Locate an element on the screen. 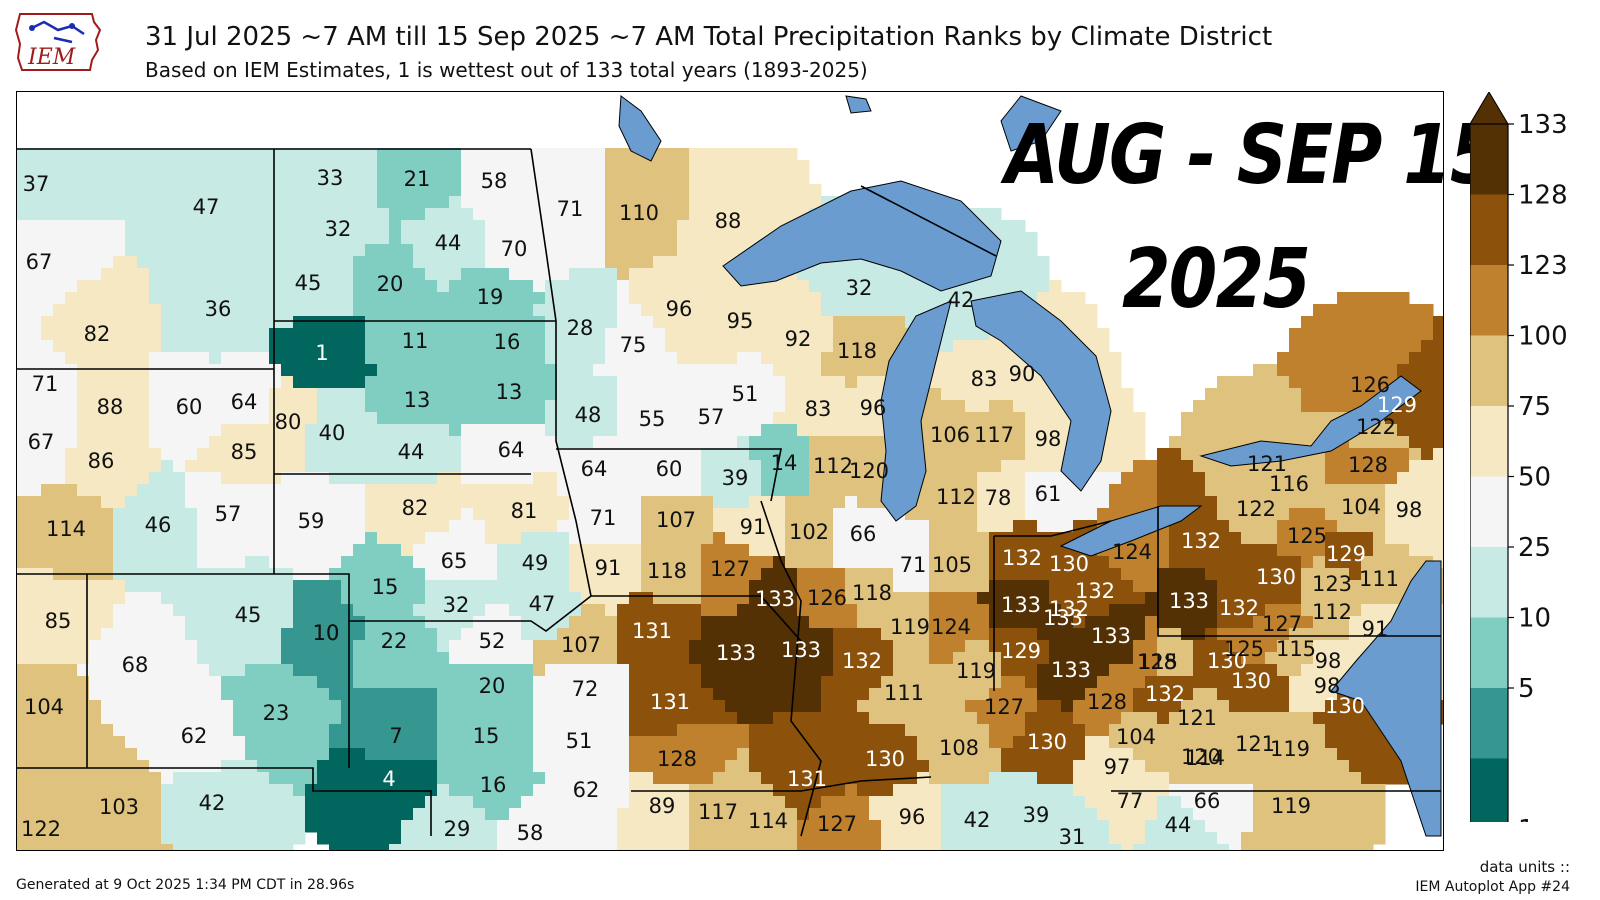 The width and height of the screenshot is (1600, 900). district-rank-label: 112 is located at coordinates (956, 497).